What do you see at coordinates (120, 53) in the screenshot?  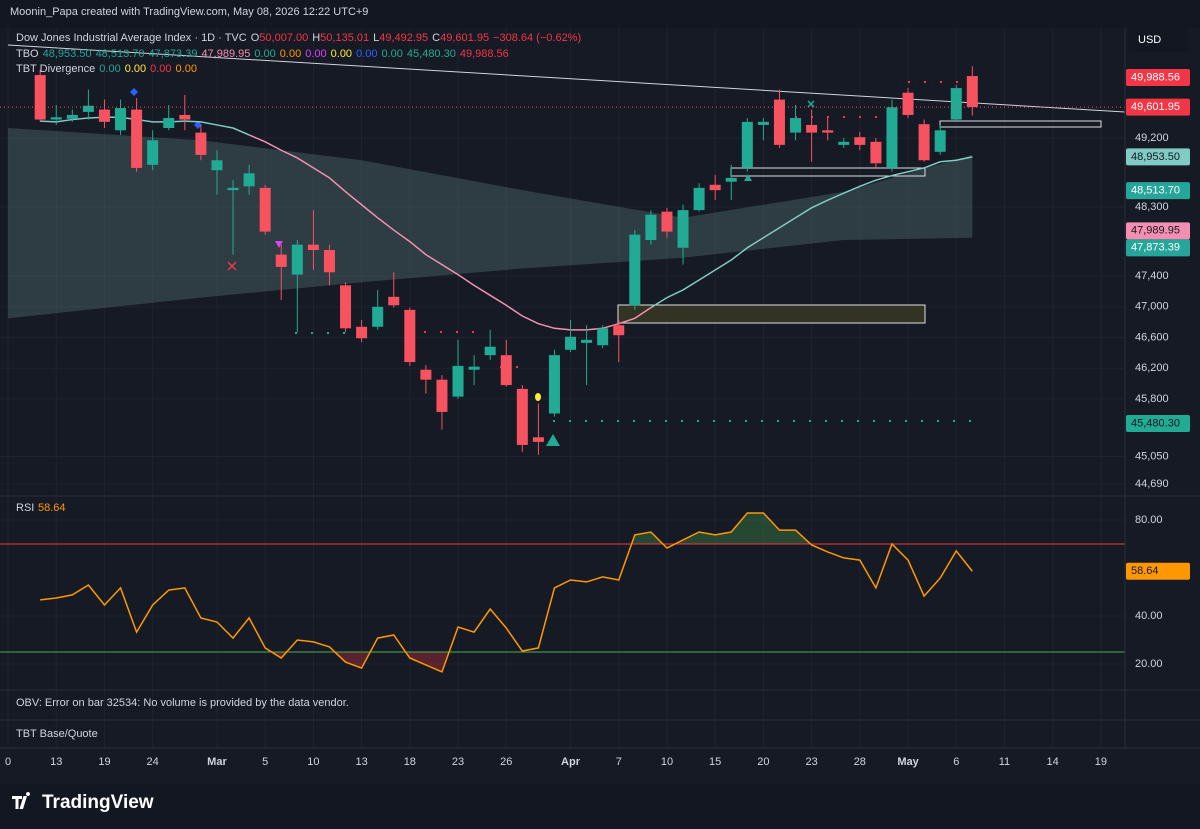 I see `indicator-value: 48,513.70` at bounding box center [120, 53].